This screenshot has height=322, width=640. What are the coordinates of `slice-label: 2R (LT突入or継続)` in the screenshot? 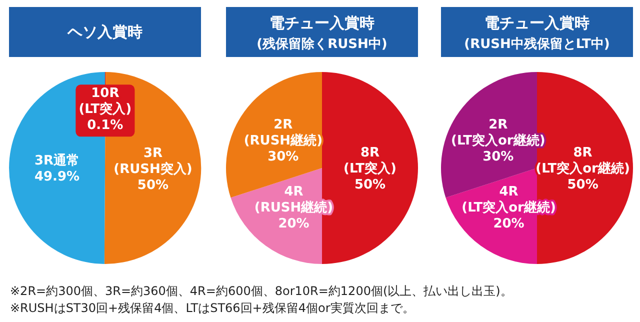 It's located at (498, 132).